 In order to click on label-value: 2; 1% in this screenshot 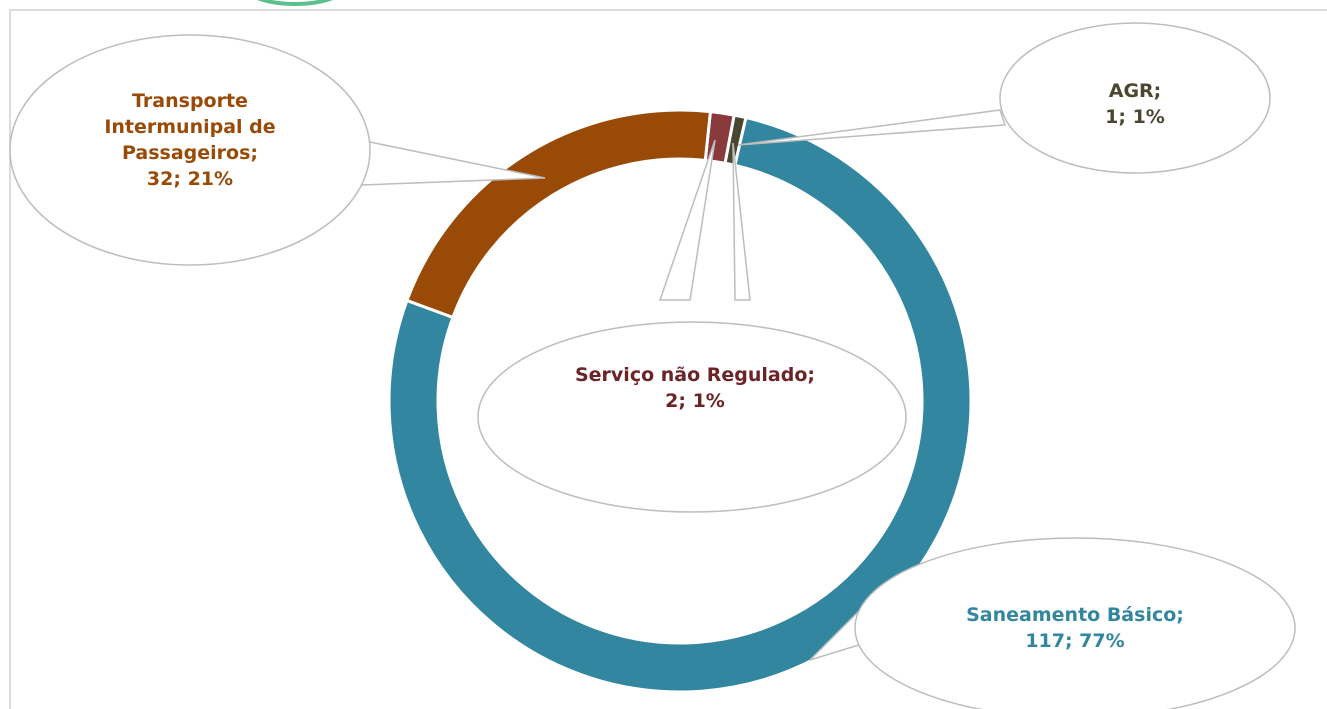, I will do `click(695, 401)`.